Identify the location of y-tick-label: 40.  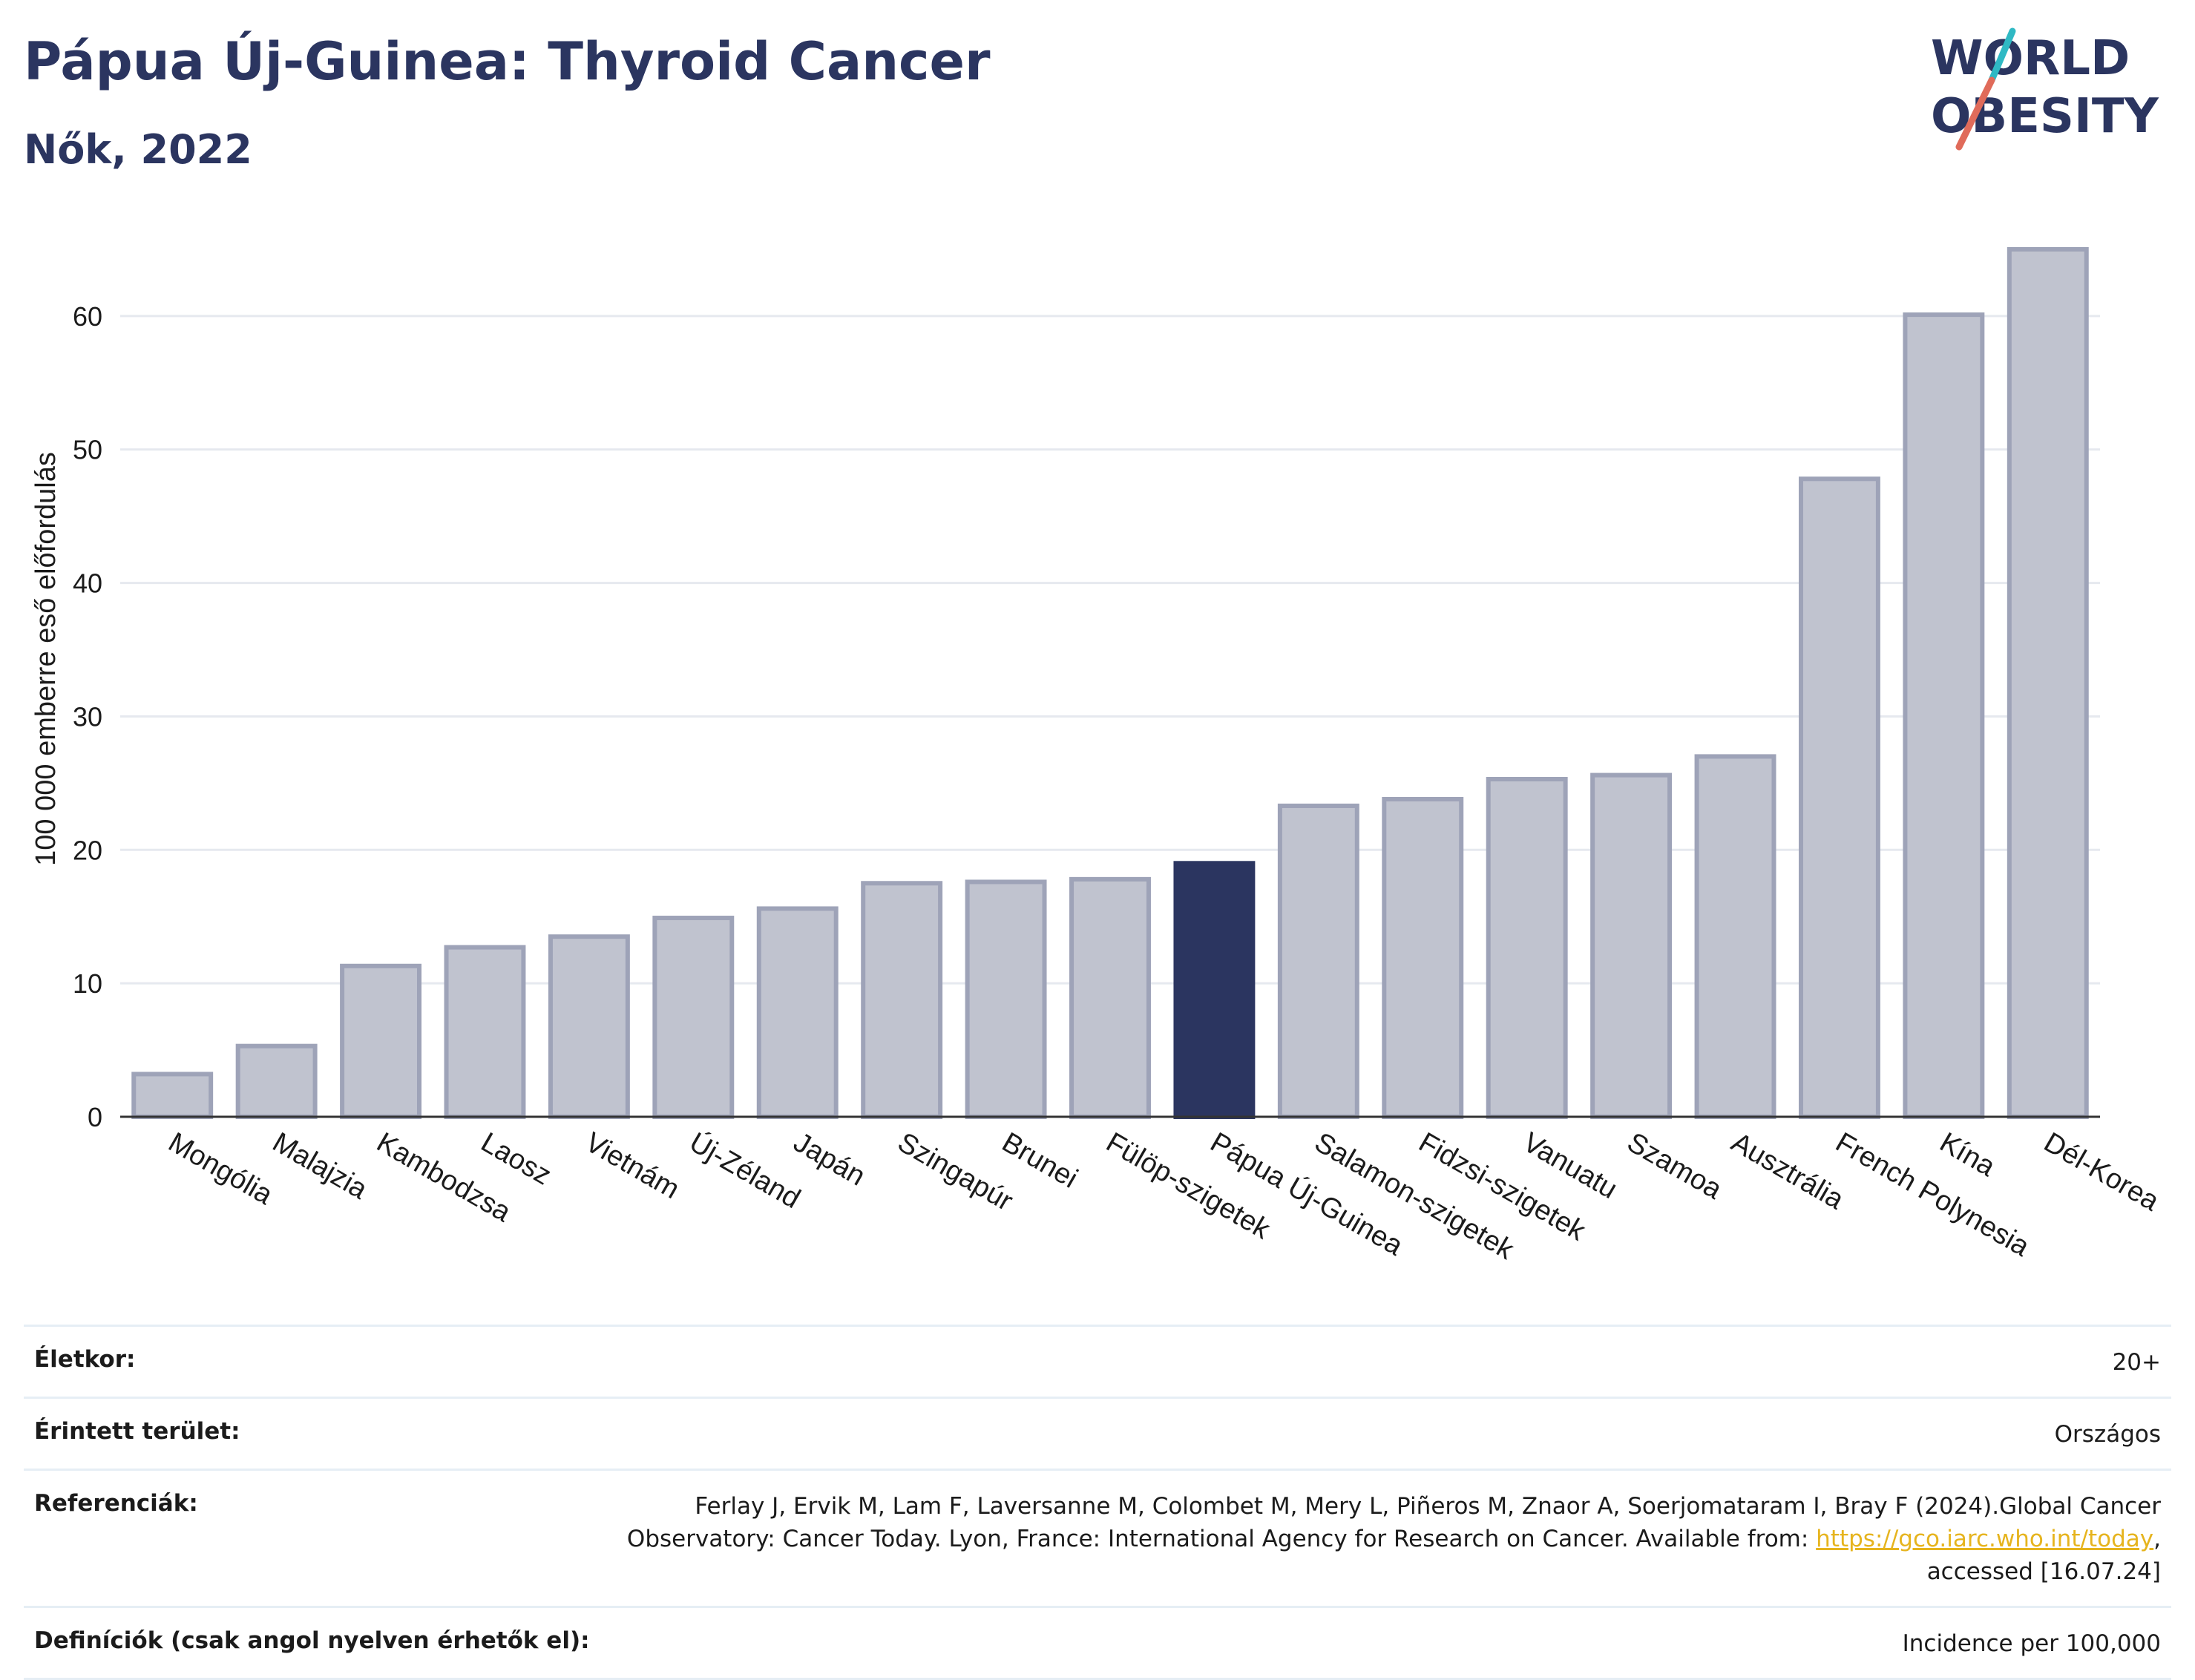
(88, 583).